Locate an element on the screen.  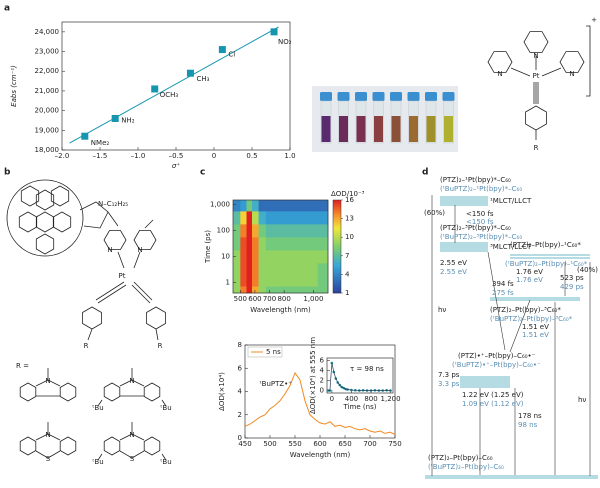
plot-frame is located at coordinates (280, 246).